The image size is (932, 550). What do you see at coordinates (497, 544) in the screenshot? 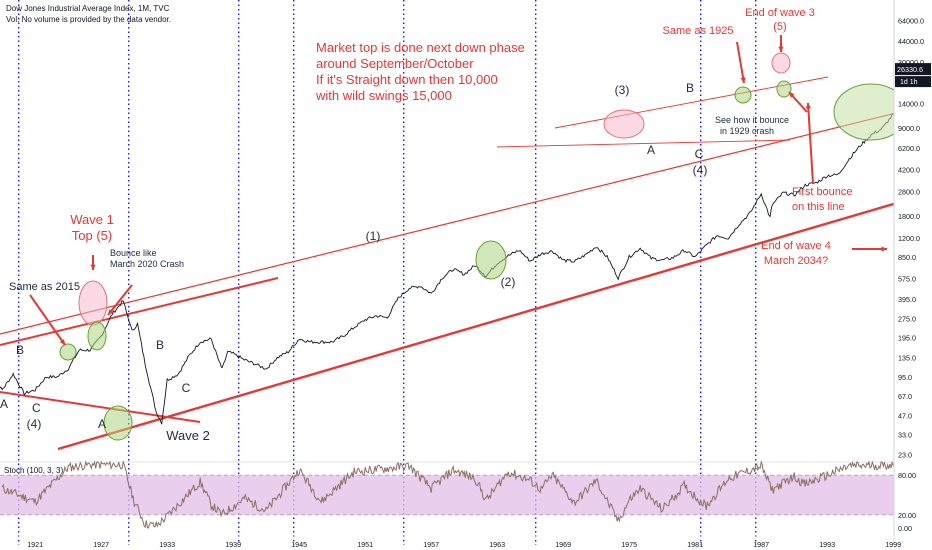
I see `time-tick-7: 1963` at bounding box center [497, 544].